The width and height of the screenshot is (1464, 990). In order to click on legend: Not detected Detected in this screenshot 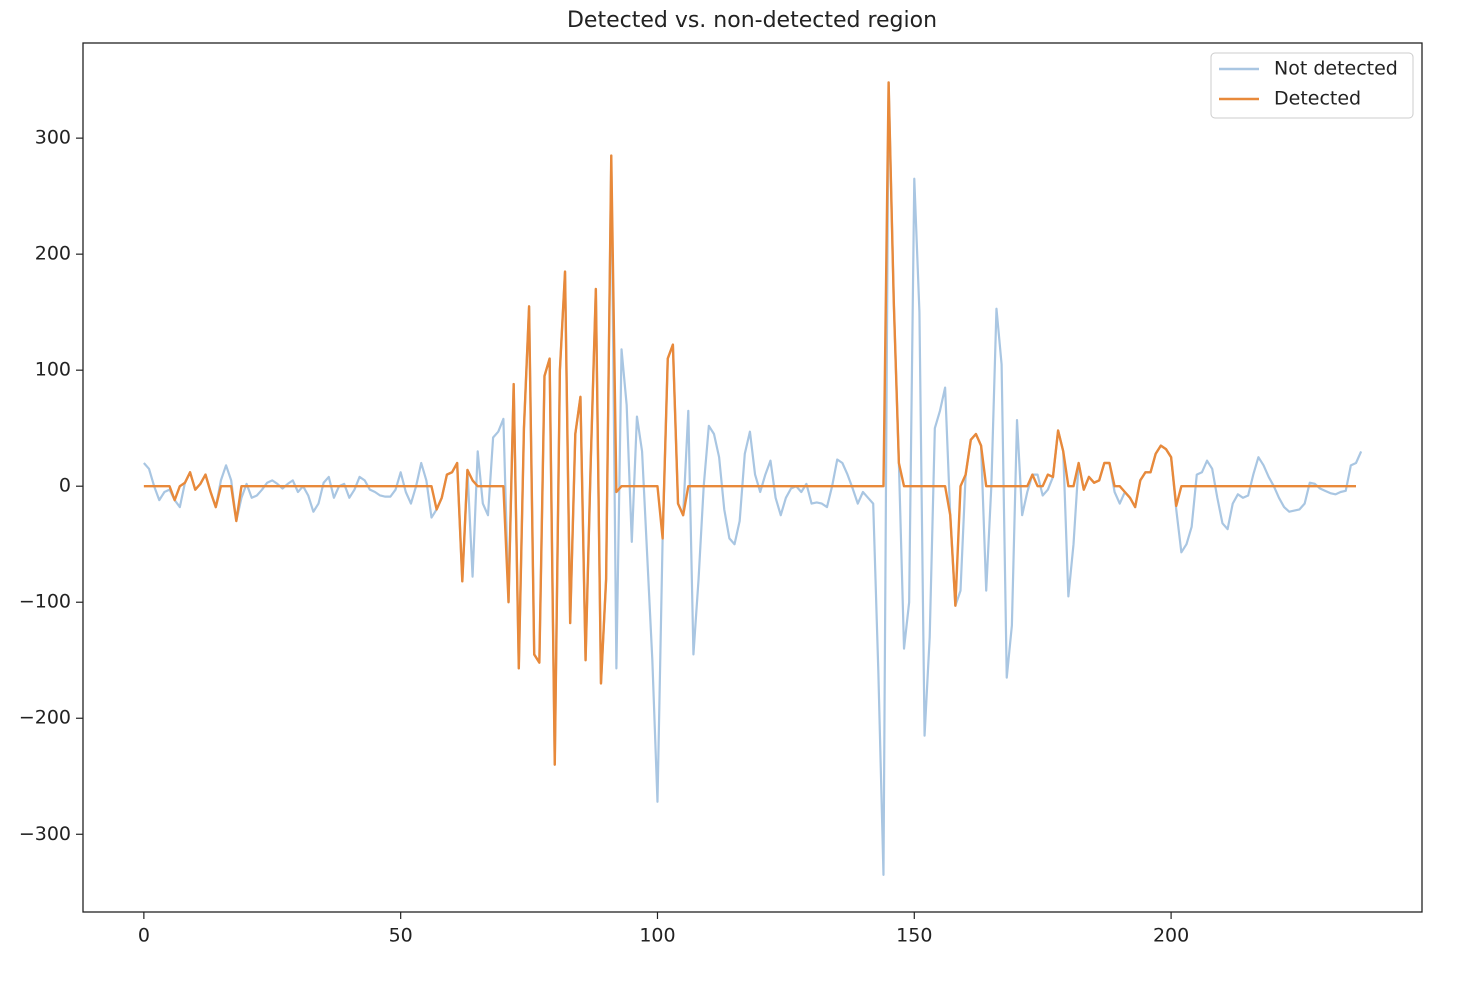, I will do `click(1312, 85)`.